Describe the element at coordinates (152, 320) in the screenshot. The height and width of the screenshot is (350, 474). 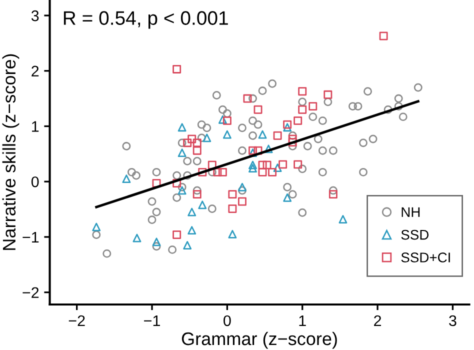
I see `x-tick-label: −1` at that location.